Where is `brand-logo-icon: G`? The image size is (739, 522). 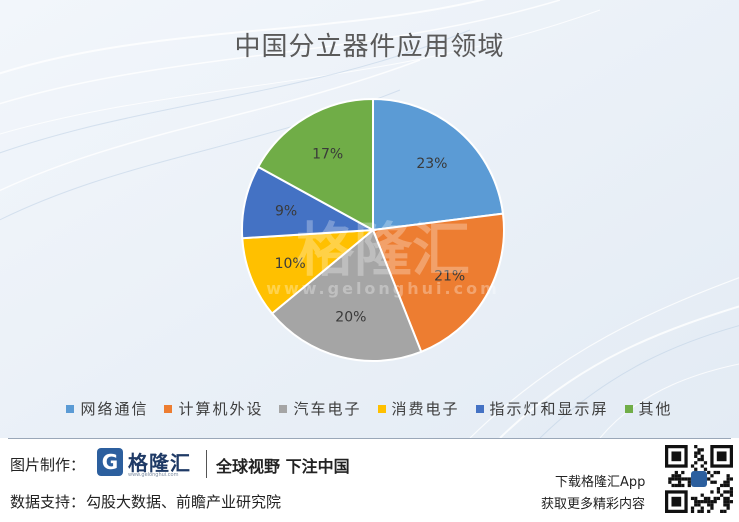
brand-logo-icon: G is located at coordinates (110, 462).